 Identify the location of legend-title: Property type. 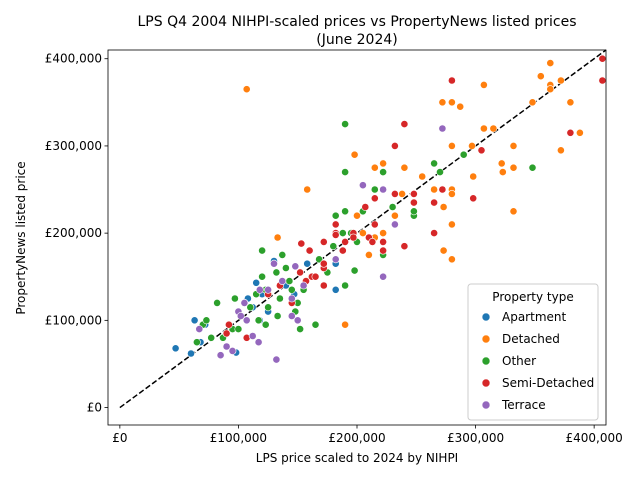
(532, 297).